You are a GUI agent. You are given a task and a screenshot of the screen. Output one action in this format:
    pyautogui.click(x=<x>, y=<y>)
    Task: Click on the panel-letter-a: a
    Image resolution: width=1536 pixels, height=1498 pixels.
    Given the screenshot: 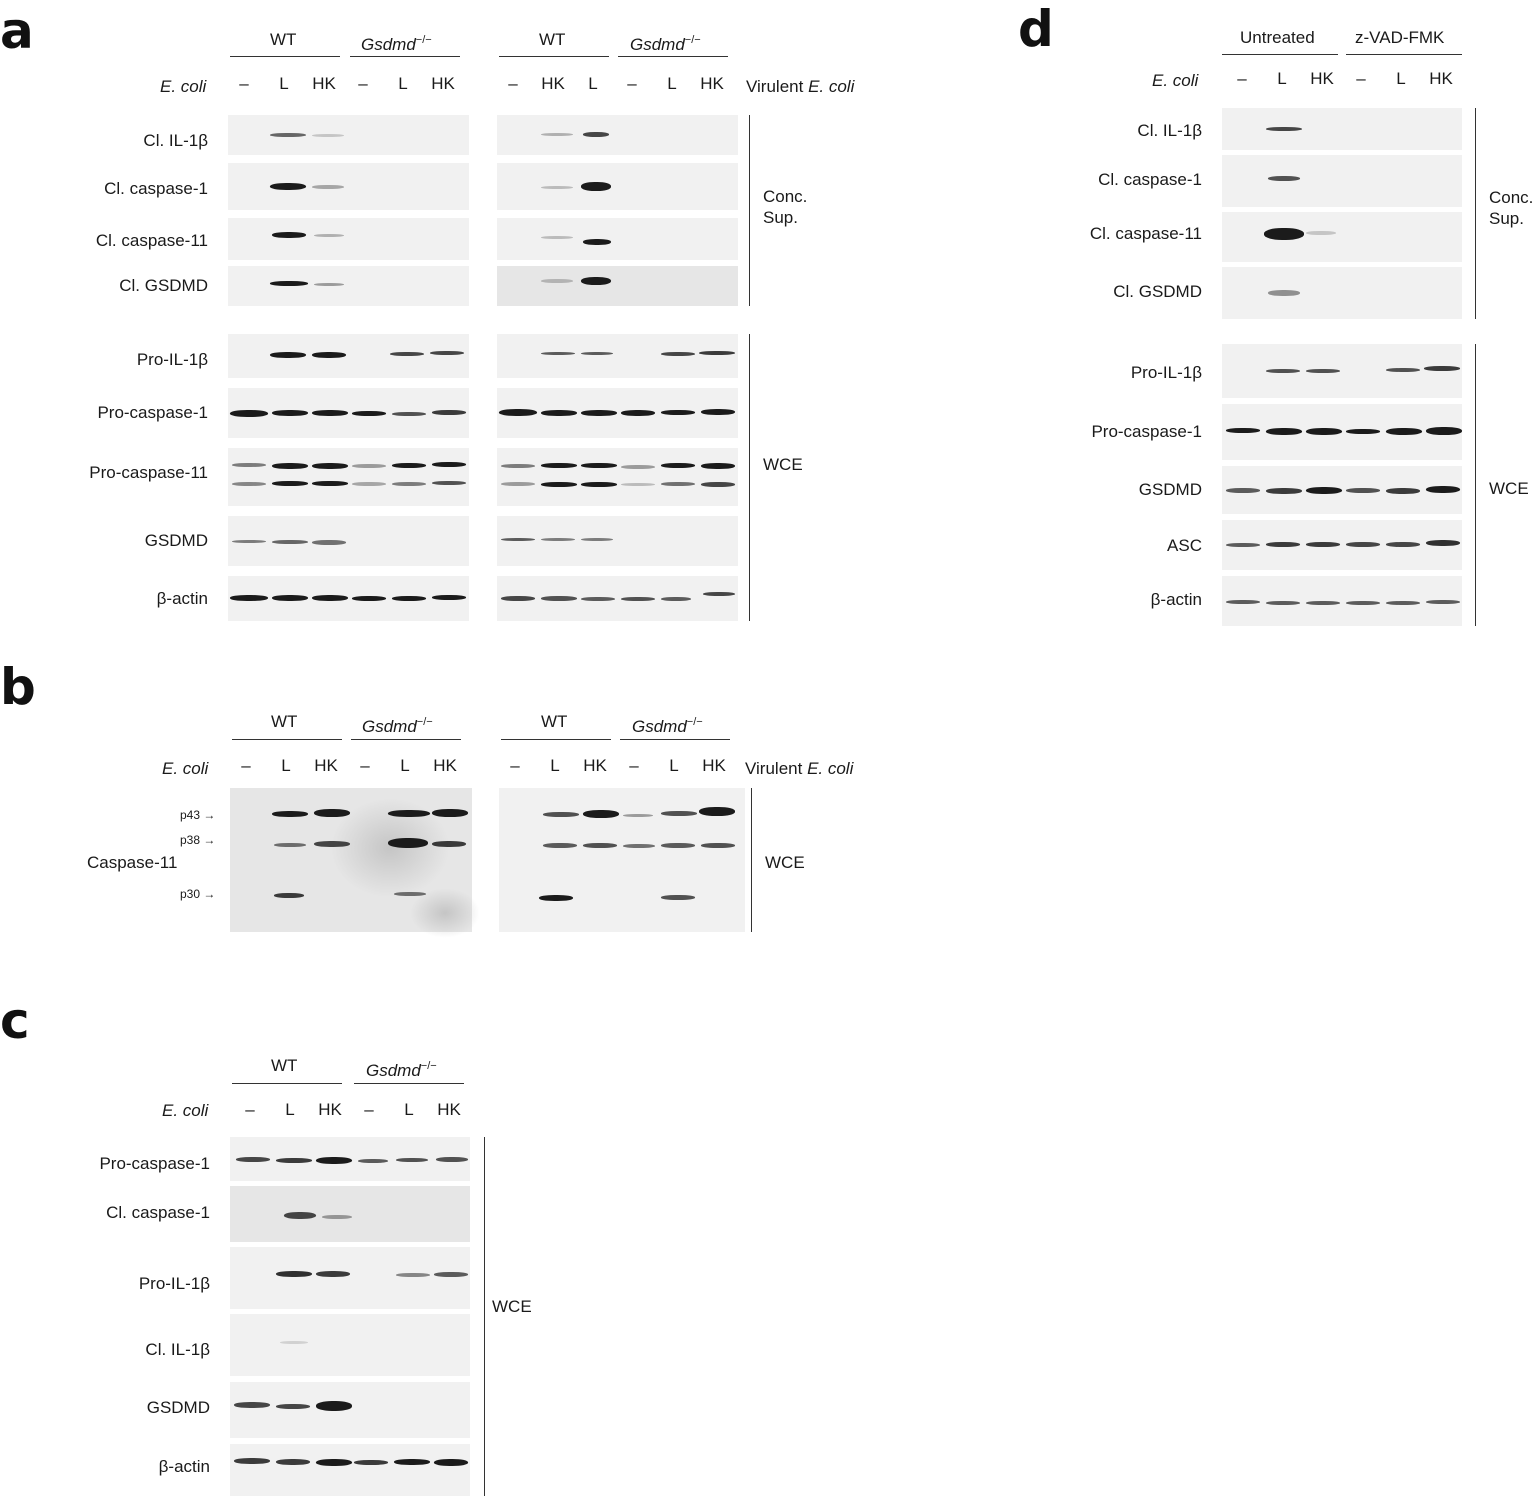 What is the action you would take?
    pyautogui.click(x=17, y=31)
    